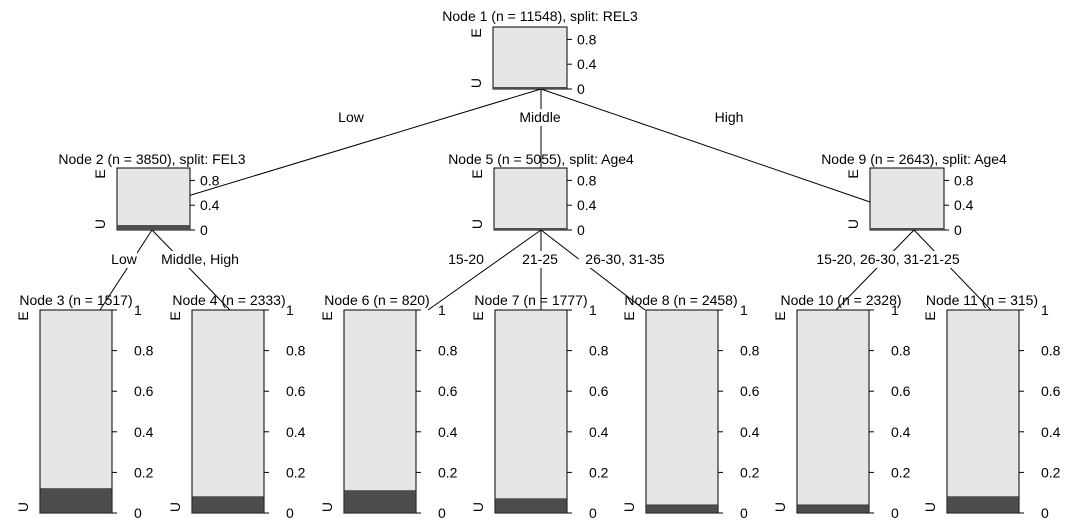  I want to click on node-label: Node 7 (n = 1777), so click(530, 300).